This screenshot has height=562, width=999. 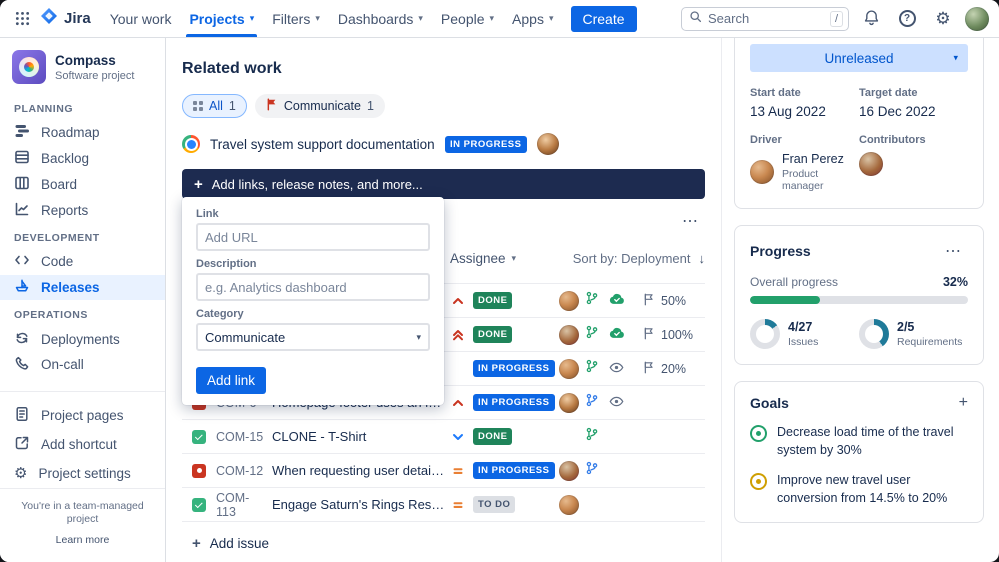 What do you see at coordinates (483, 258) in the screenshot?
I see `assignee-filter: Assignee ▾` at bounding box center [483, 258].